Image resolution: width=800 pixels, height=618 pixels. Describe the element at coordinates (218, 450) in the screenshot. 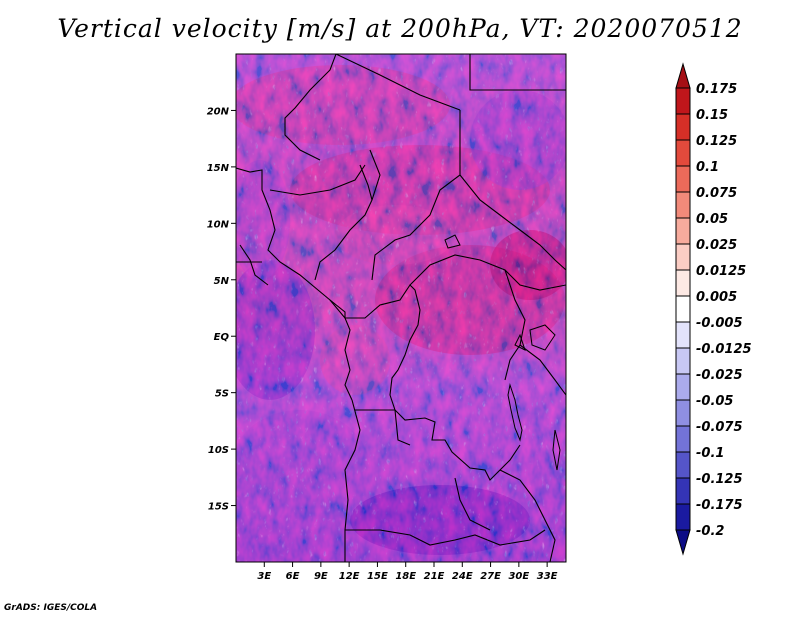

I see `y-tick-label: 10S` at that location.